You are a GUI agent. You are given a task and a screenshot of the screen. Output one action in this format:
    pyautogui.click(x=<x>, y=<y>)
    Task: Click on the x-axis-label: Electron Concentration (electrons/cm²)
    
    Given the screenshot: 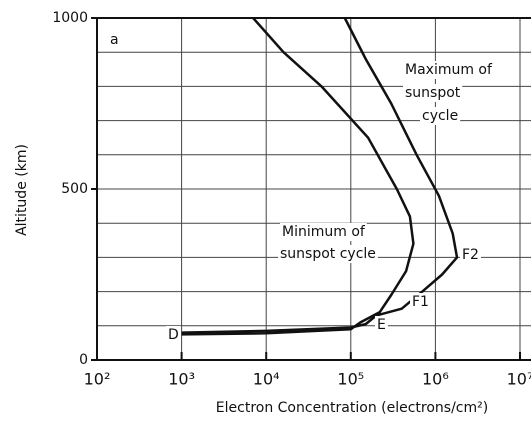 What is the action you would take?
    pyautogui.click(x=352, y=408)
    